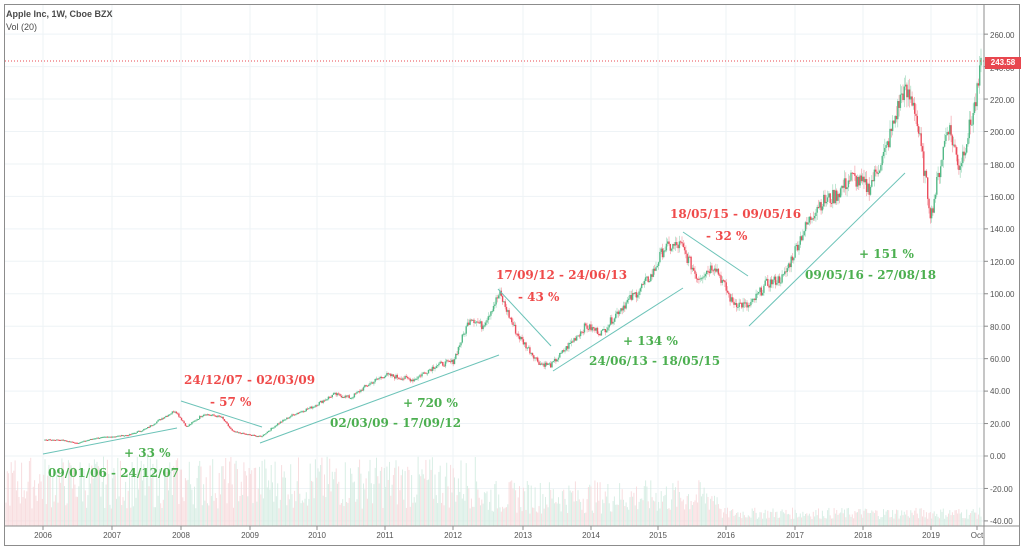 The height and width of the screenshot is (551, 1024). I want to click on y-tick-140: 140.00, so click(1002, 229).